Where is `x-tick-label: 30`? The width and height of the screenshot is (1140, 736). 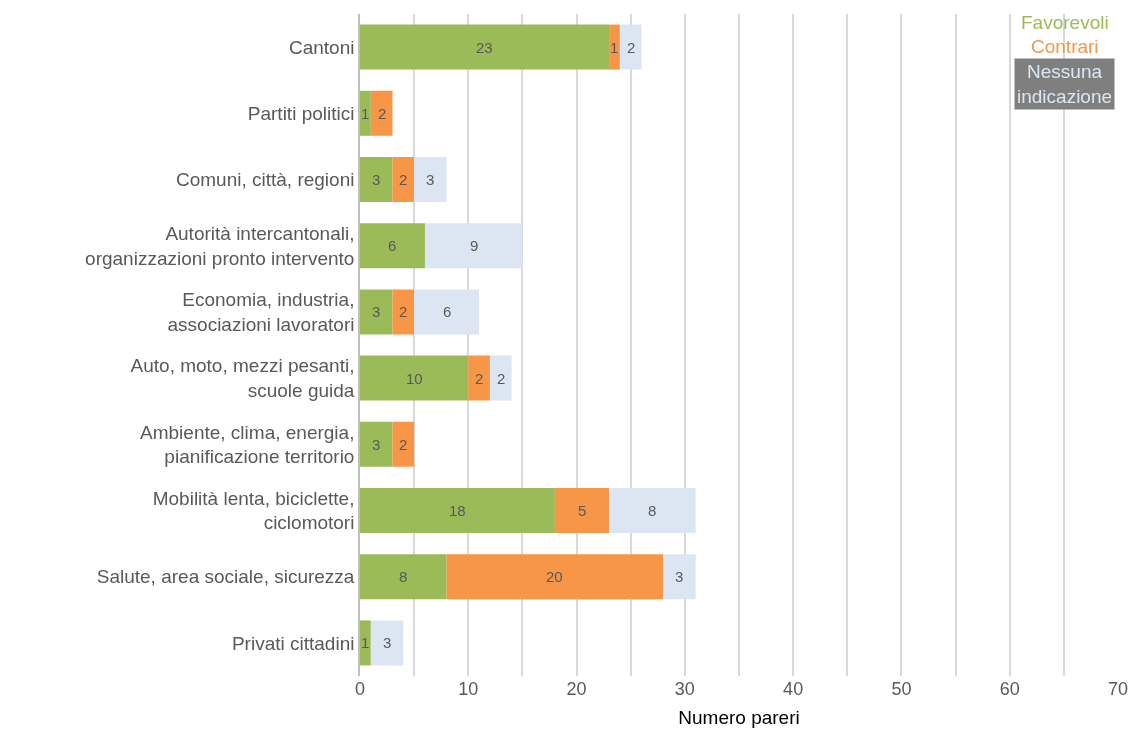 x-tick-label: 30 is located at coordinates (684, 689).